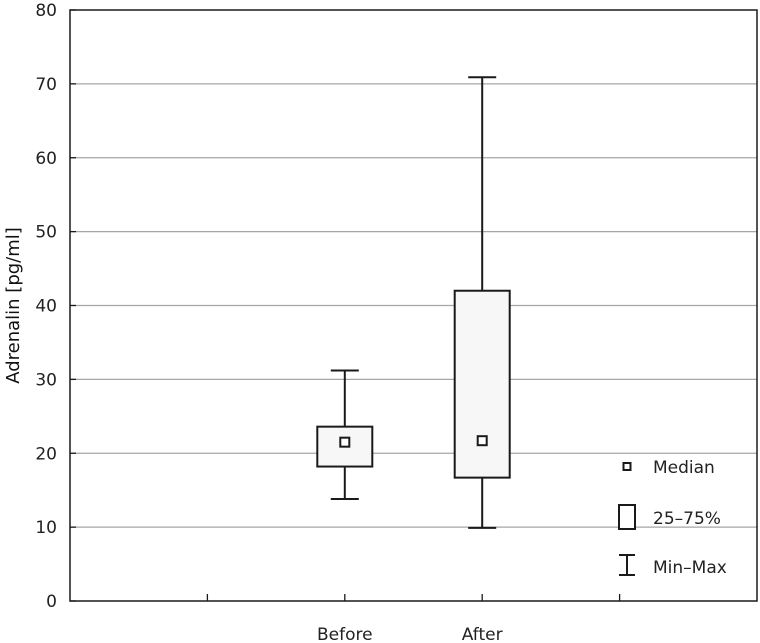 The height and width of the screenshot is (643, 760). What do you see at coordinates (690, 568) in the screenshot?
I see `legend-label-min-max: Min–Max` at bounding box center [690, 568].